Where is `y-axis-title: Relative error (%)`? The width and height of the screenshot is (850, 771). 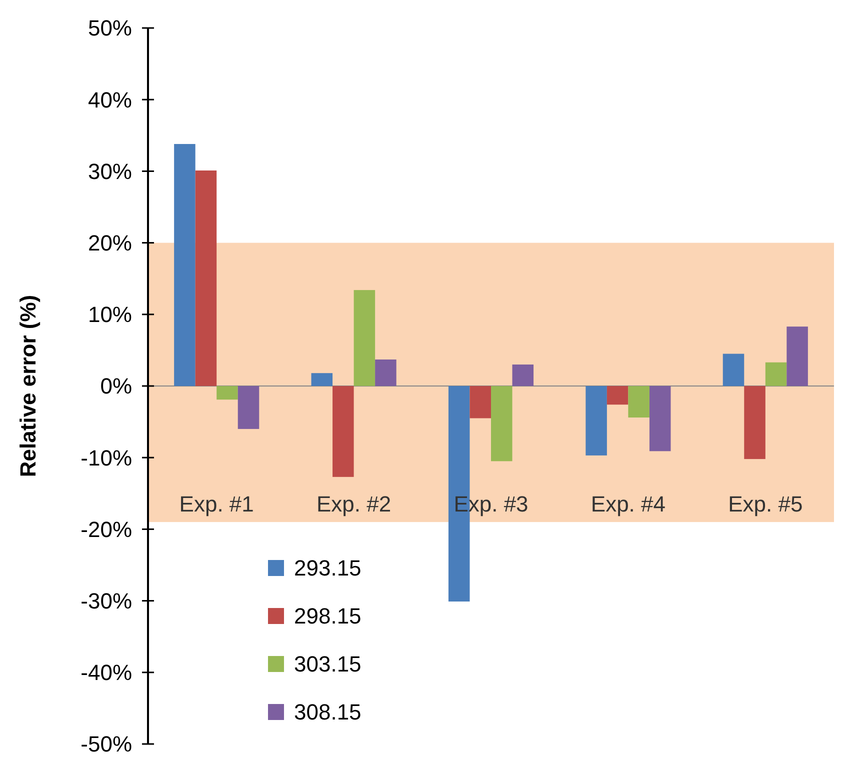
y-axis-title: Relative error (%) is located at coordinates (28, 386).